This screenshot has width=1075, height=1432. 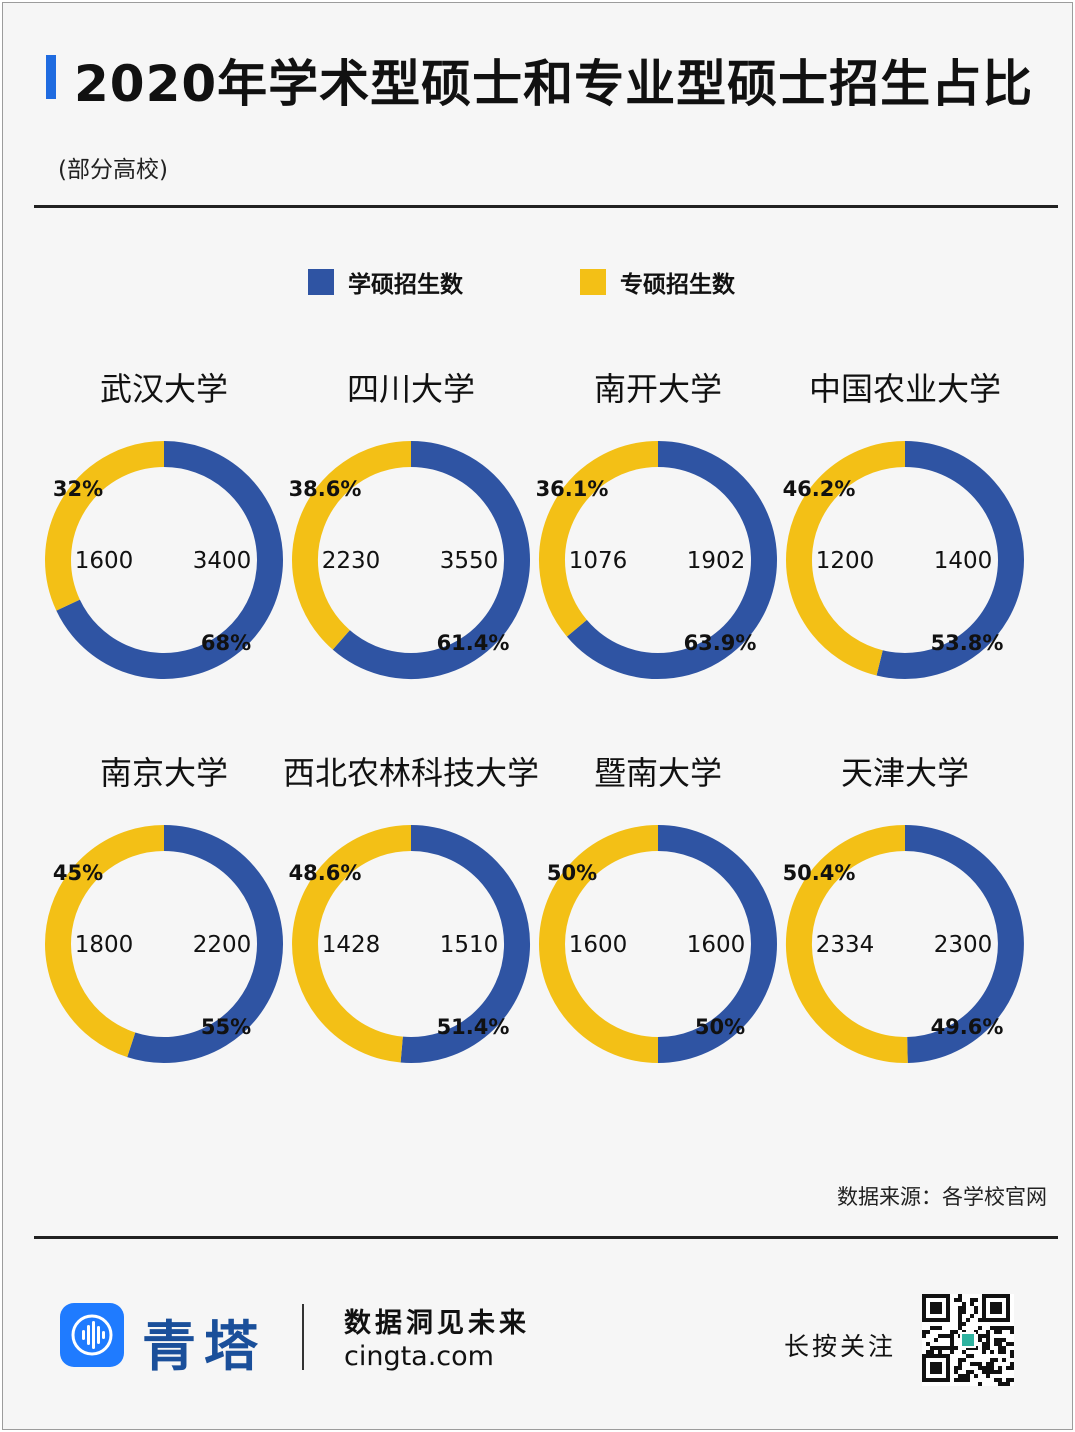 I want to click on percent-label-professional: 46.2%, so click(x=819, y=489).